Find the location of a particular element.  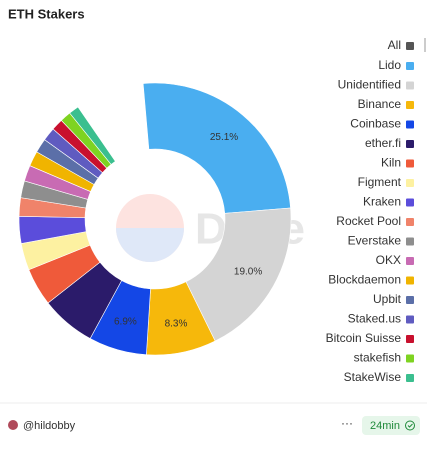

legend-label: Bitcoin Suisse is located at coordinates (364, 338).